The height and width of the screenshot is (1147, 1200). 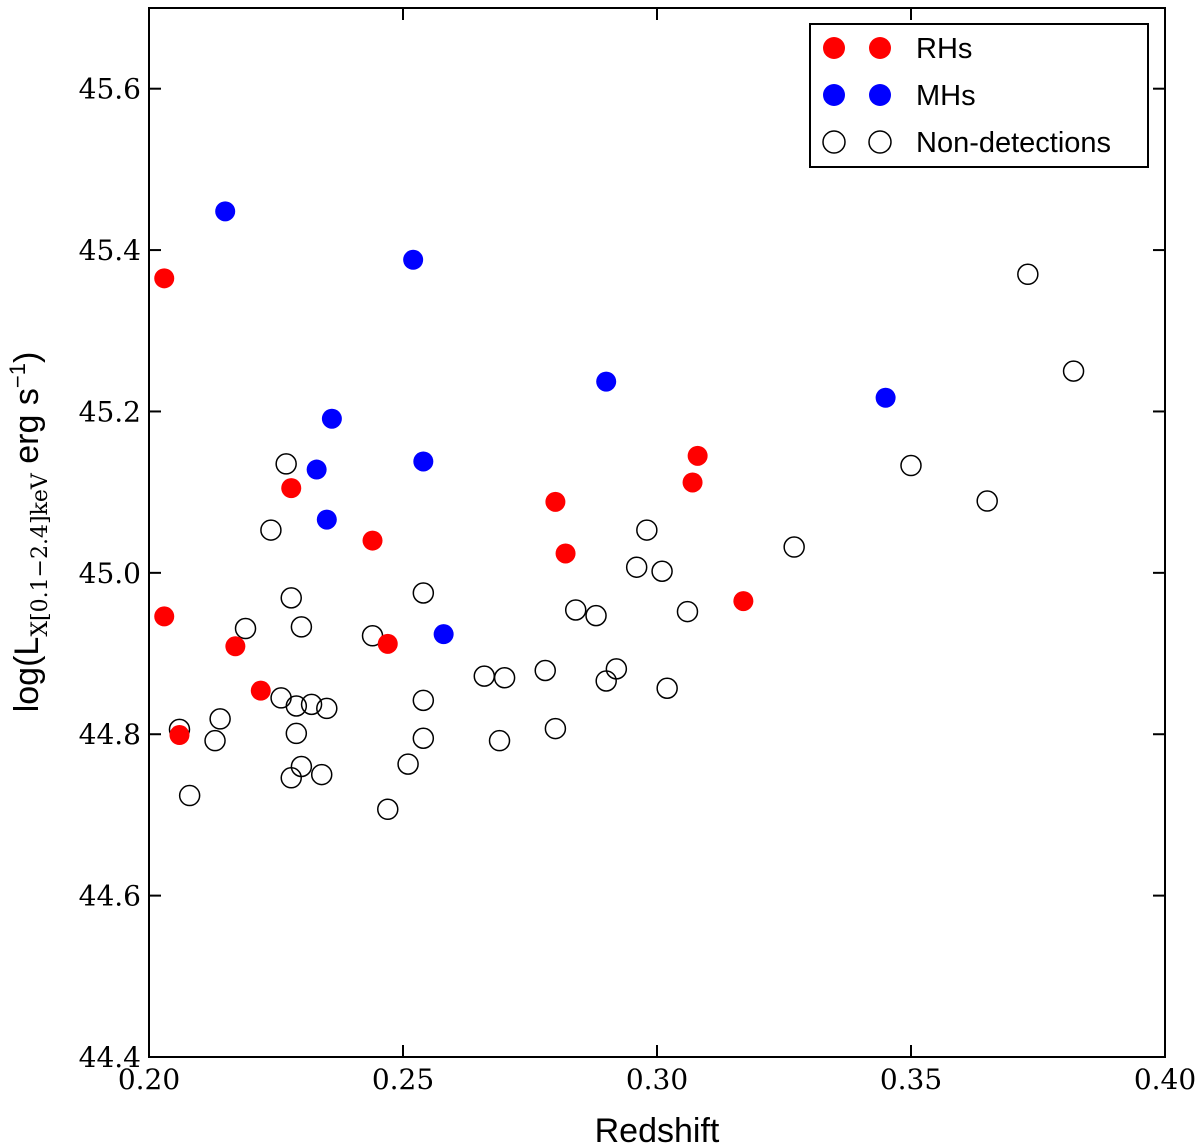 What do you see at coordinates (110, 1057) in the screenshot?
I see `y-tick-label: 44.4` at bounding box center [110, 1057].